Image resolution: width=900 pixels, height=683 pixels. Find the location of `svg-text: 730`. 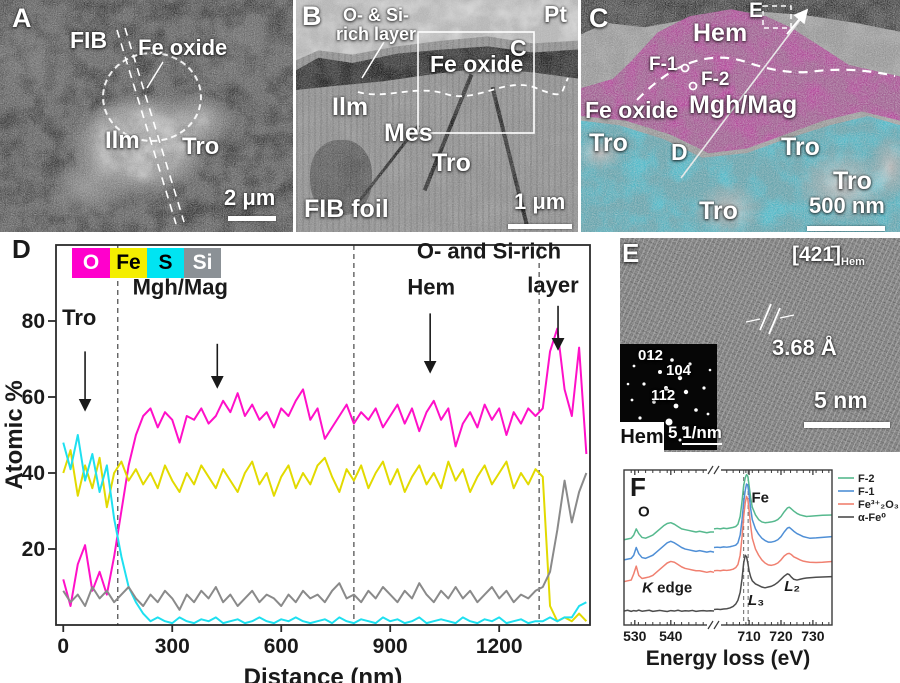

svg-text: 730 is located at coordinates (813, 636).